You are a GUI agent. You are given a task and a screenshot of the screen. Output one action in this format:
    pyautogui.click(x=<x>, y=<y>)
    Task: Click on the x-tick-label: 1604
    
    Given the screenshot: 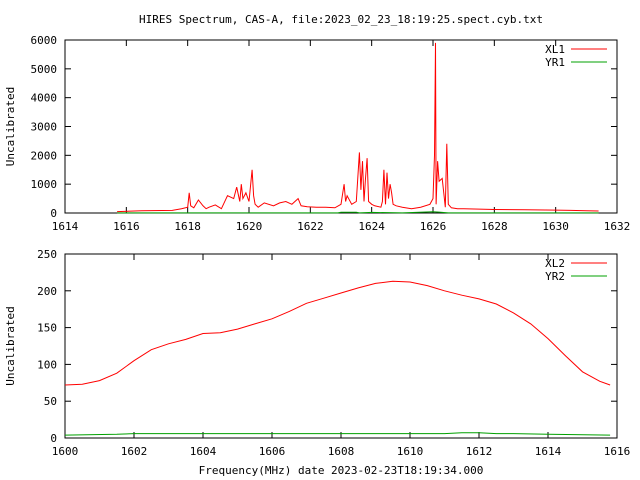 What is the action you would take?
    pyautogui.click(x=203, y=451)
    